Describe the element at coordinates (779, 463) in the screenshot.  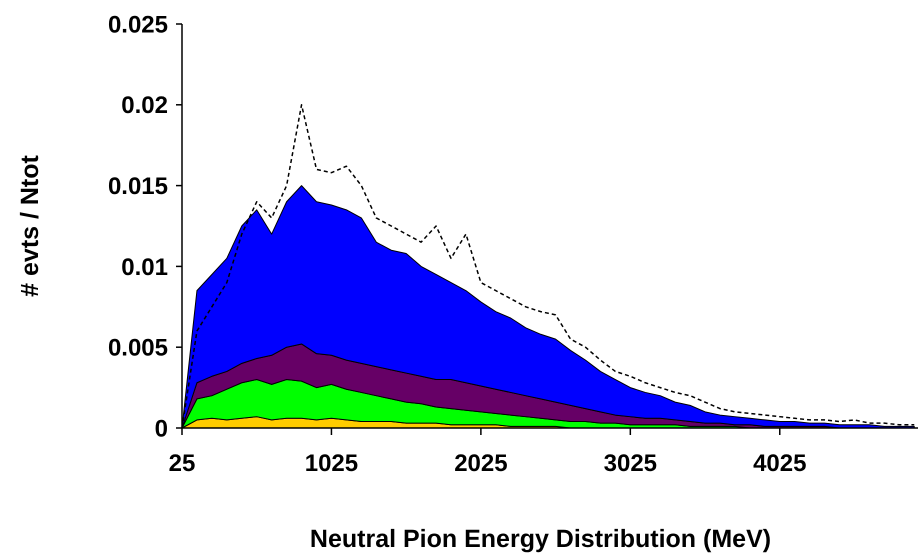
I see `x-tick-label: 4025` at that location.